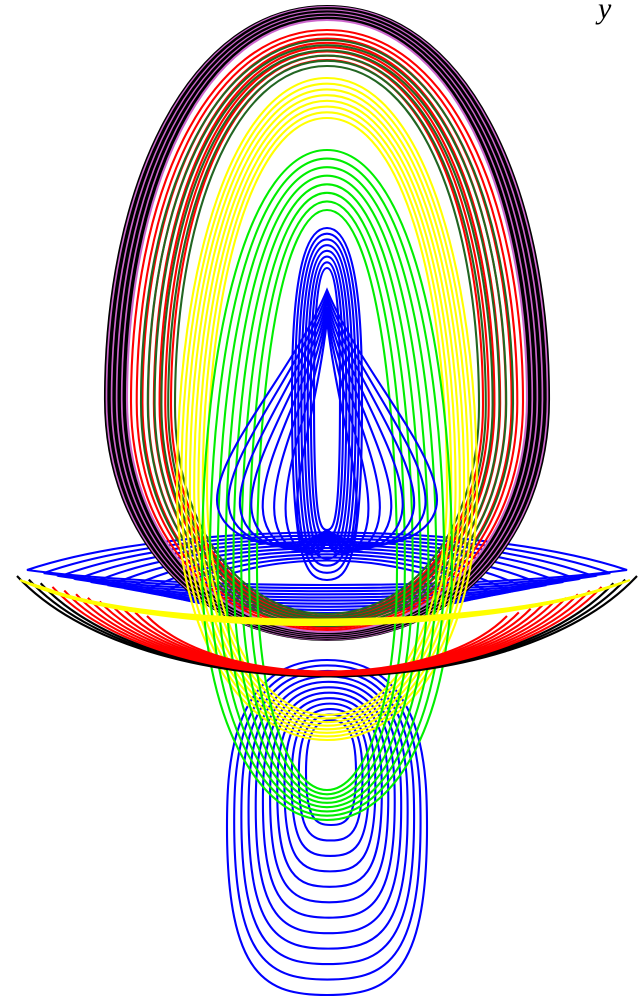 The image size is (643, 1001). I want to click on blue-disc-band, so click(327, 574).